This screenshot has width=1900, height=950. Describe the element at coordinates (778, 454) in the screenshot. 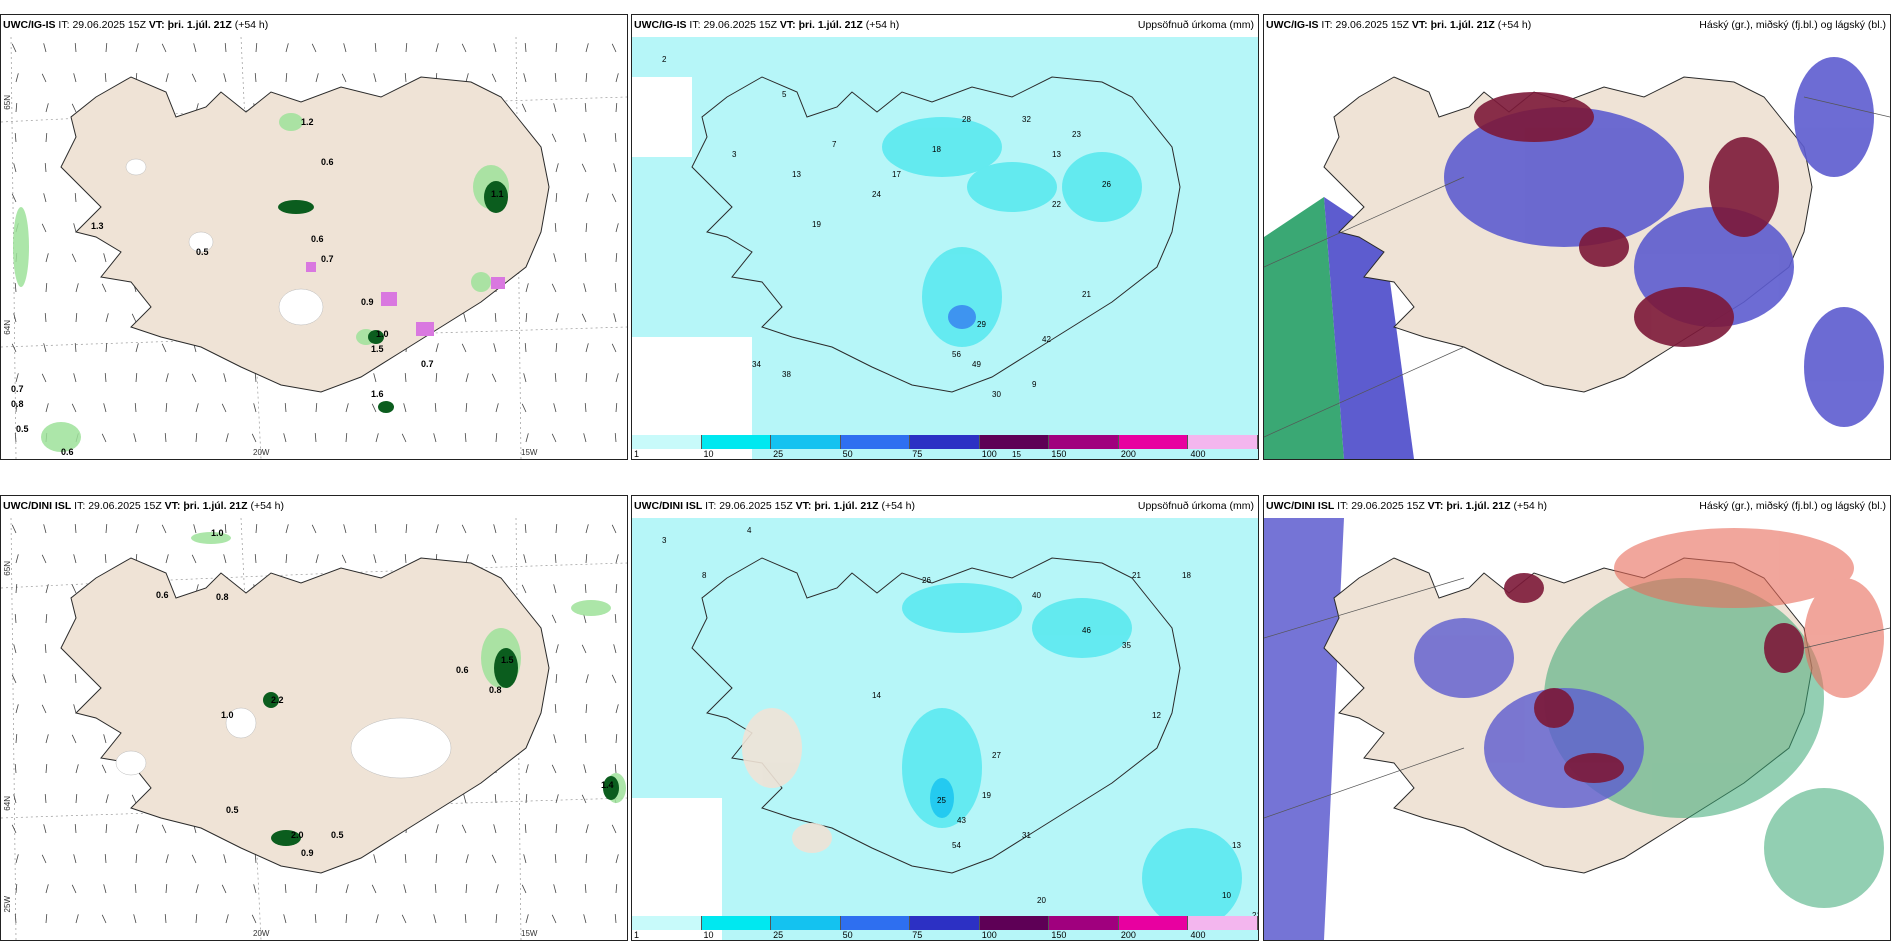

I see `colorbar-label: 25` at that location.